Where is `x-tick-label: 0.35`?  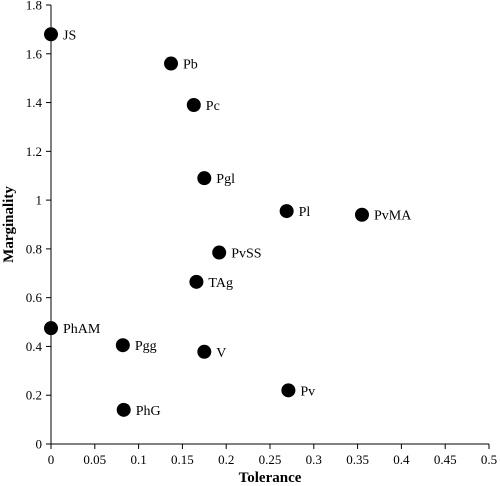
x-tick-label: 0.35 is located at coordinates (357, 459).